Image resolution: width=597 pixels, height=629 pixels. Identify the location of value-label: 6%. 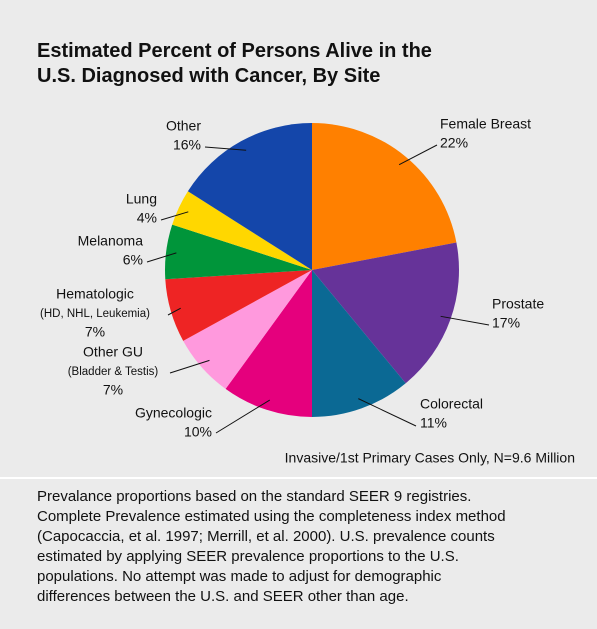
(133, 260).